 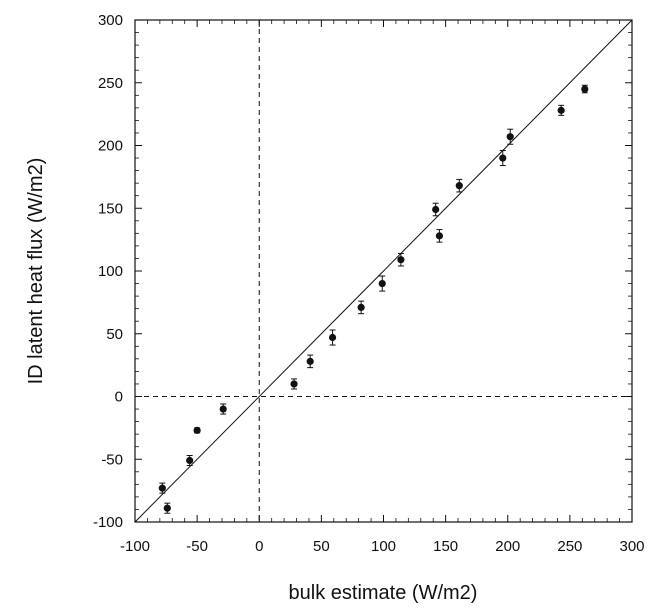 I want to click on x-tick-label: -50, so click(x=197, y=546).